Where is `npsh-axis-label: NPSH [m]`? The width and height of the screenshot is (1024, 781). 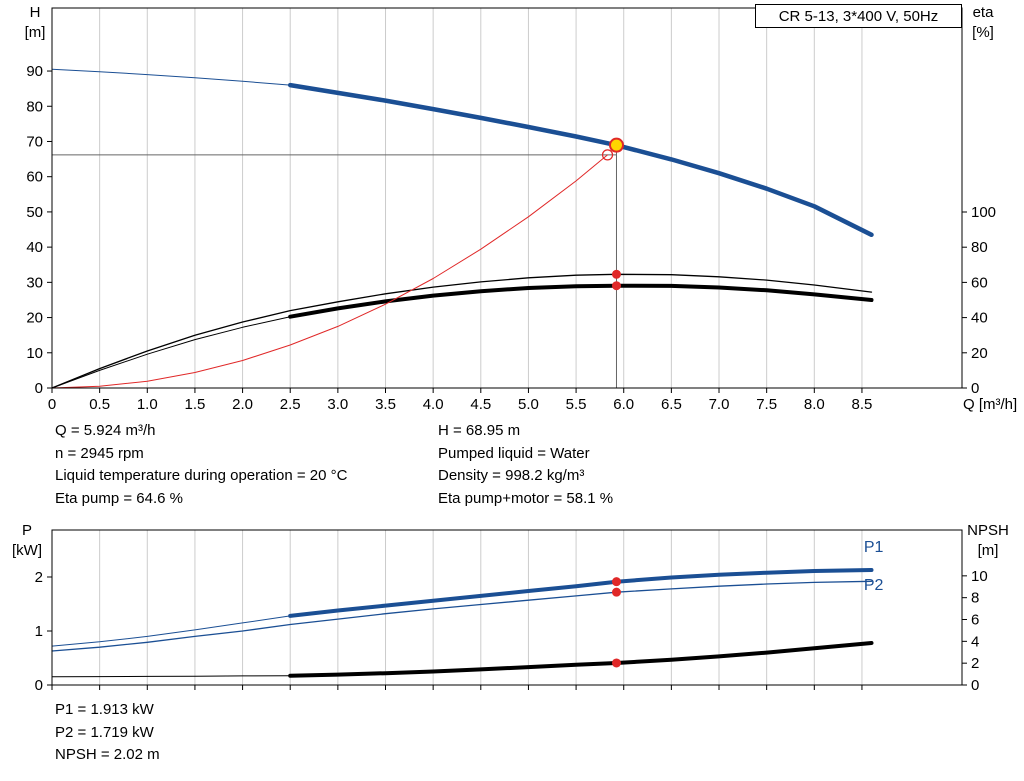 npsh-axis-label: NPSH [m] is located at coordinates (988, 541).